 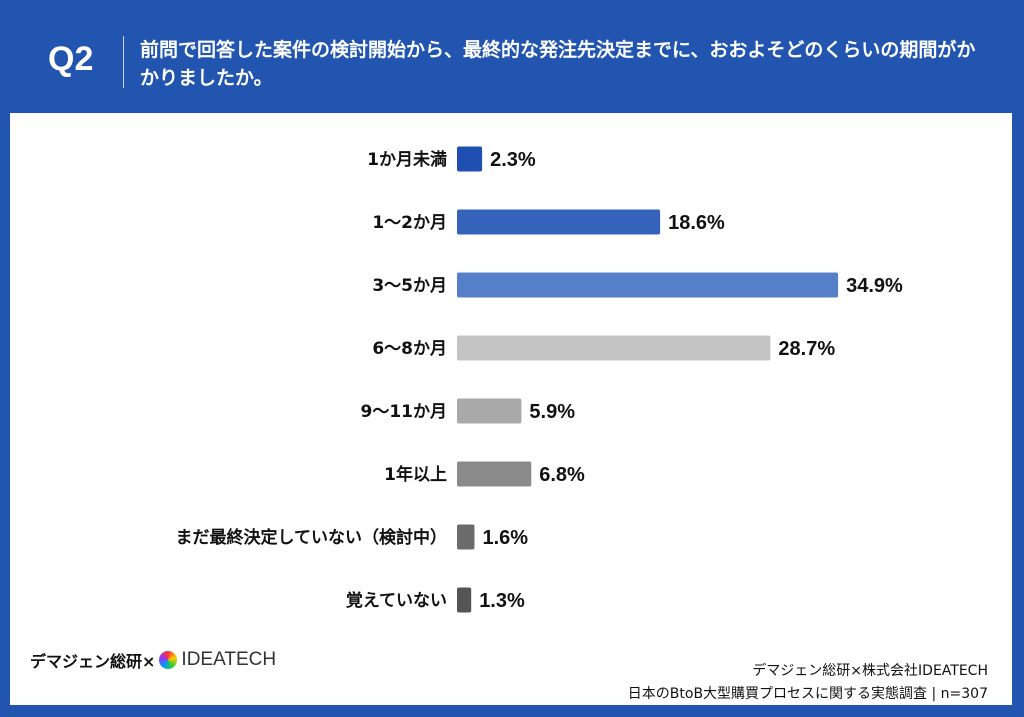 I want to click on category-label: 9〜11か月, so click(x=404, y=412).